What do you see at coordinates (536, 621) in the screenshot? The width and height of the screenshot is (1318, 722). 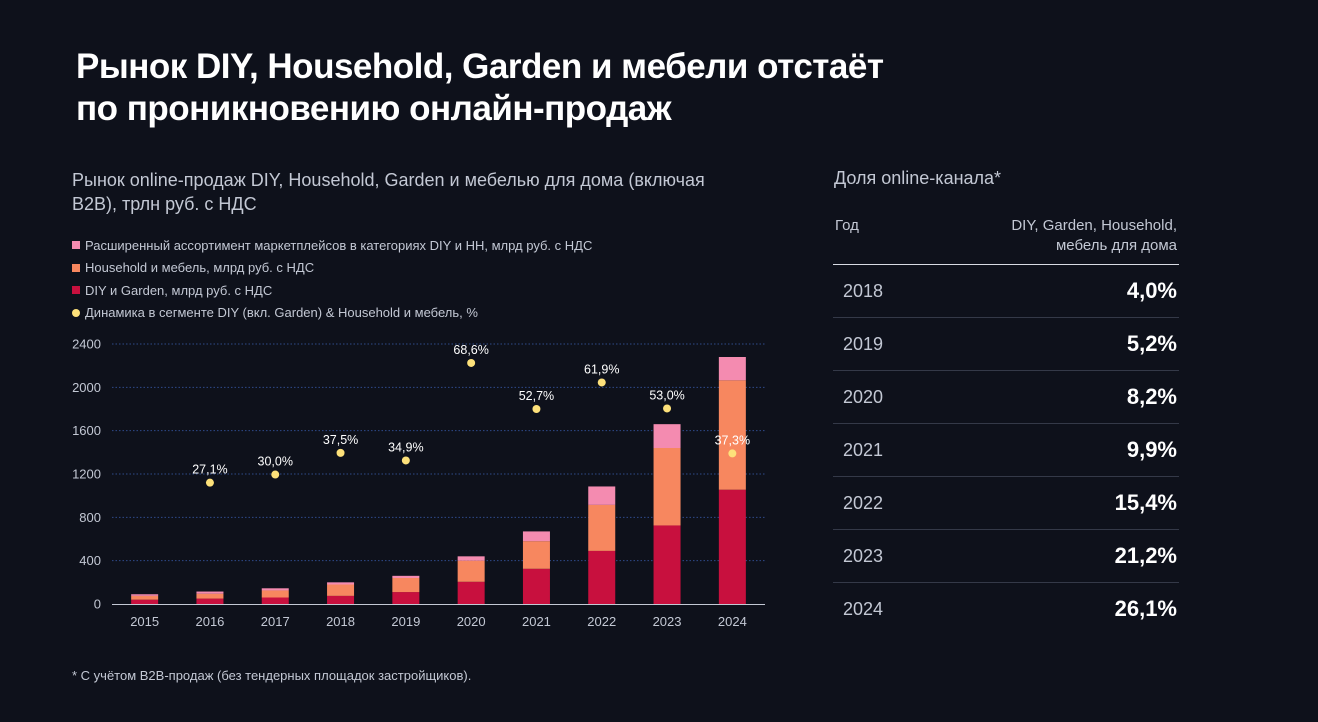 I see `x-tick-label: 2021` at bounding box center [536, 621].